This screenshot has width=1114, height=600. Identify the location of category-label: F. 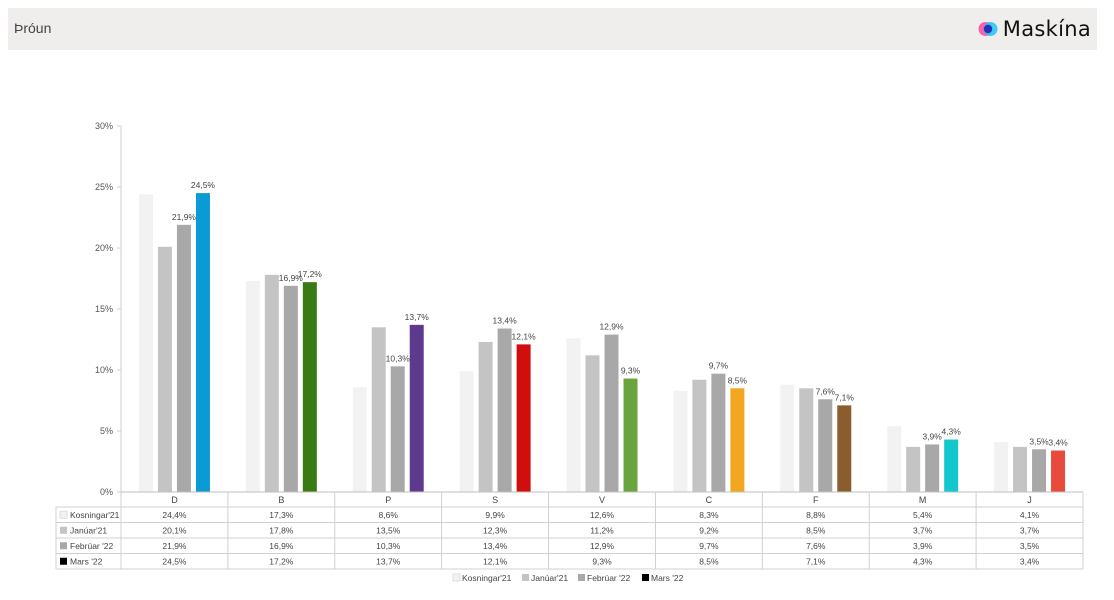
(816, 500).